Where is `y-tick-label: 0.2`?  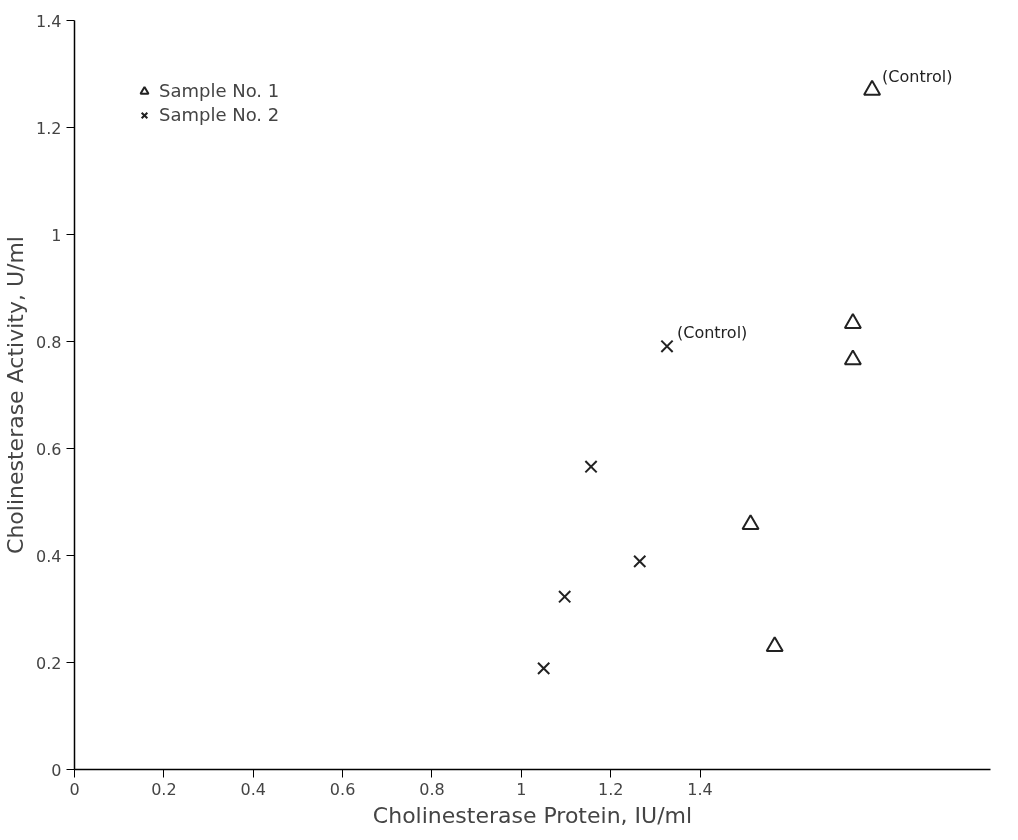 y-tick-label: 0.2 is located at coordinates (49, 663).